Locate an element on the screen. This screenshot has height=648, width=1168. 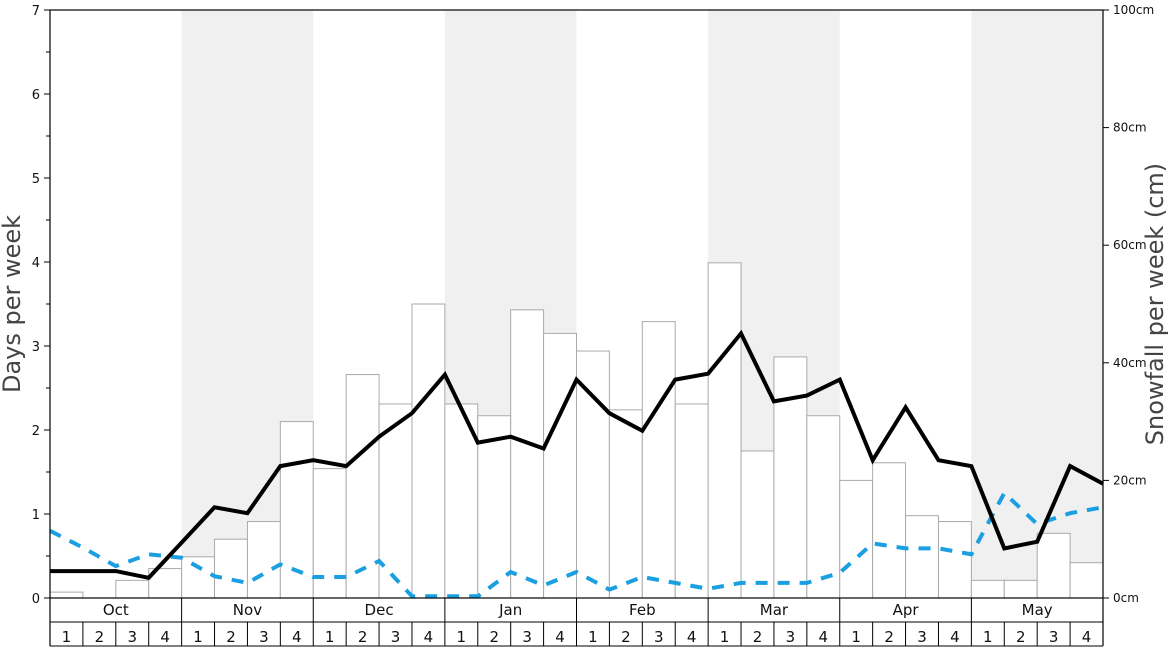
month-label-apr: Apr is located at coordinates (906, 610).